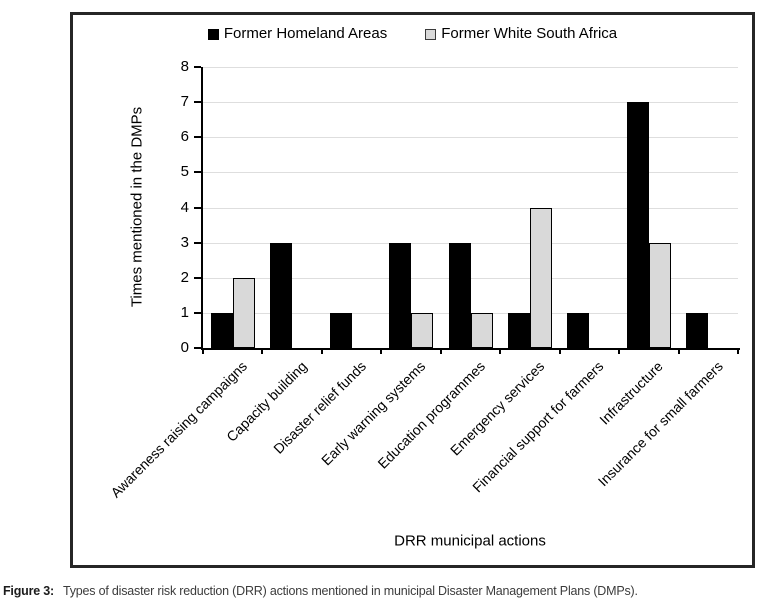 The height and width of the screenshot is (607, 783). Describe the element at coordinates (202, 207) in the screenshot. I see `y-axis-line` at that location.